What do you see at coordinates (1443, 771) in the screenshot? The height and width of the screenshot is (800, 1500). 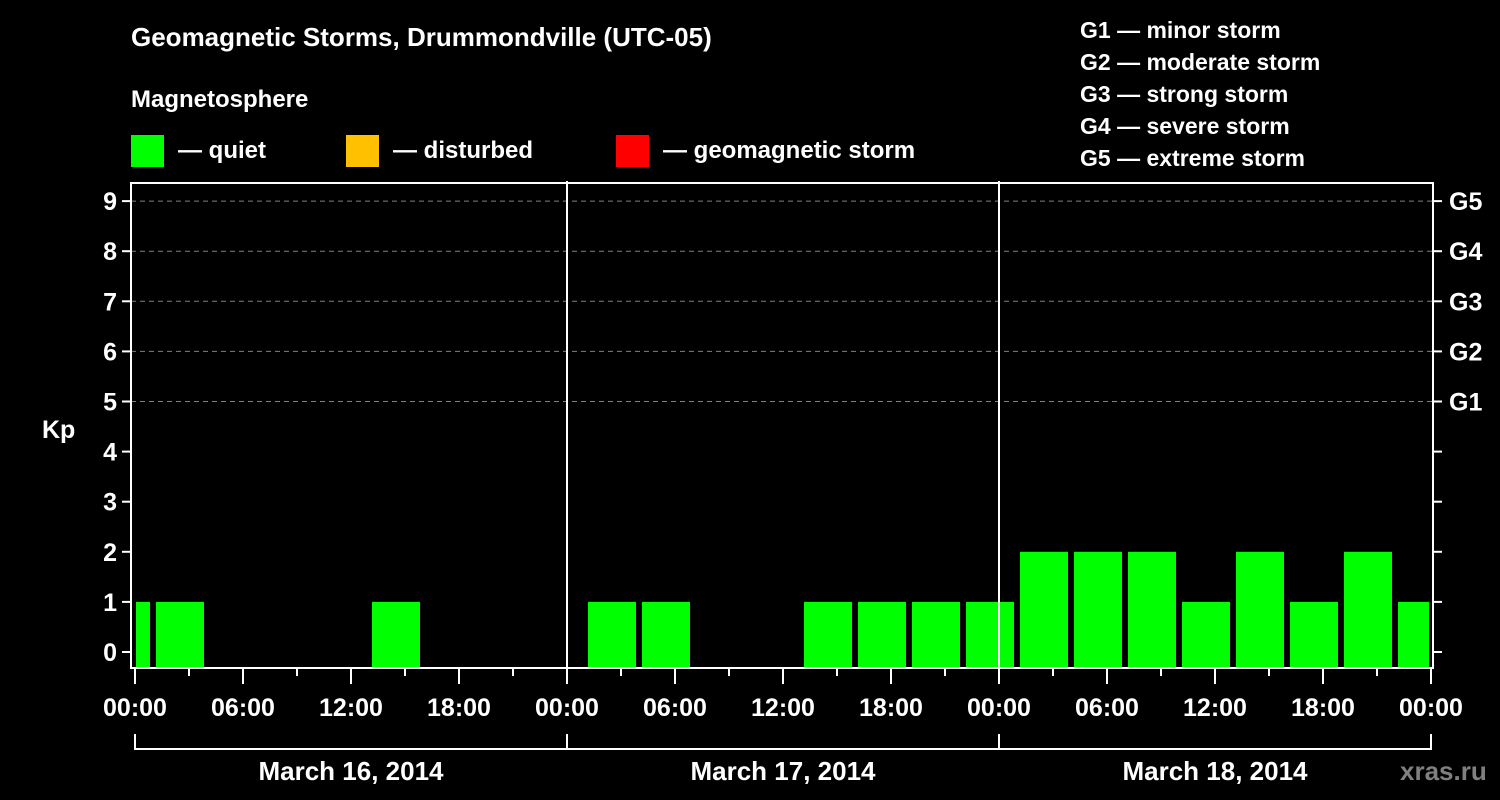 I see `watermark: xras.ru` at bounding box center [1443, 771].